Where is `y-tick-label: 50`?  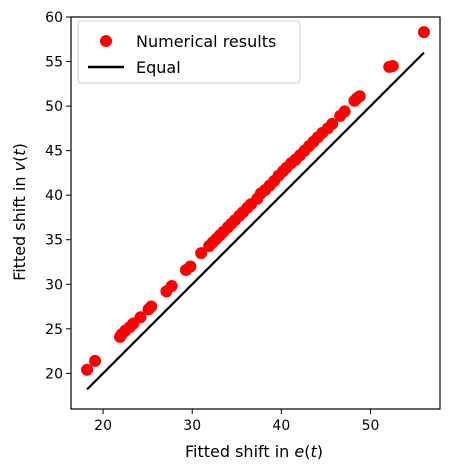
y-tick-label: 50 is located at coordinates (54, 107).